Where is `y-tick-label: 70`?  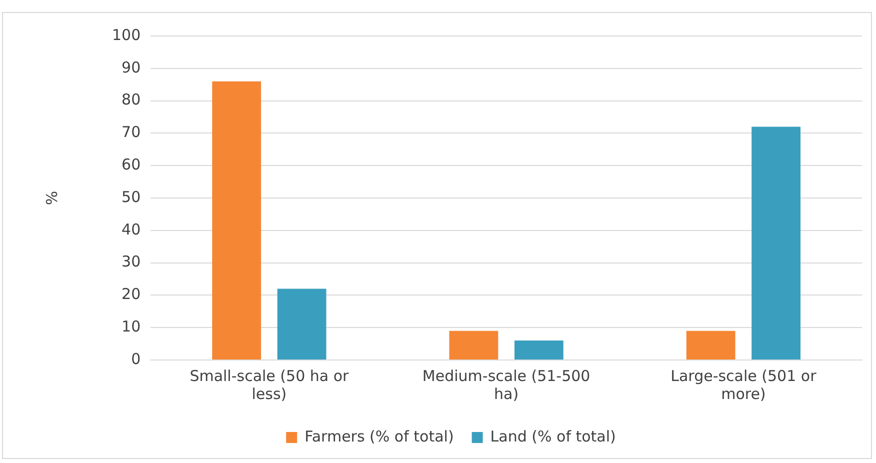
y-tick-label: 70 is located at coordinates (131, 132).